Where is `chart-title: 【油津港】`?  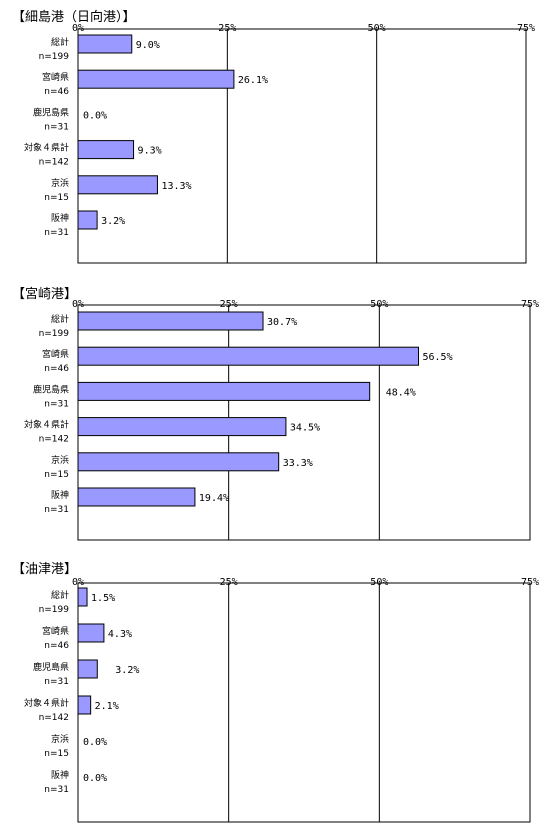
chart-title: 【油津港】 is located at coordinates (45, 569).